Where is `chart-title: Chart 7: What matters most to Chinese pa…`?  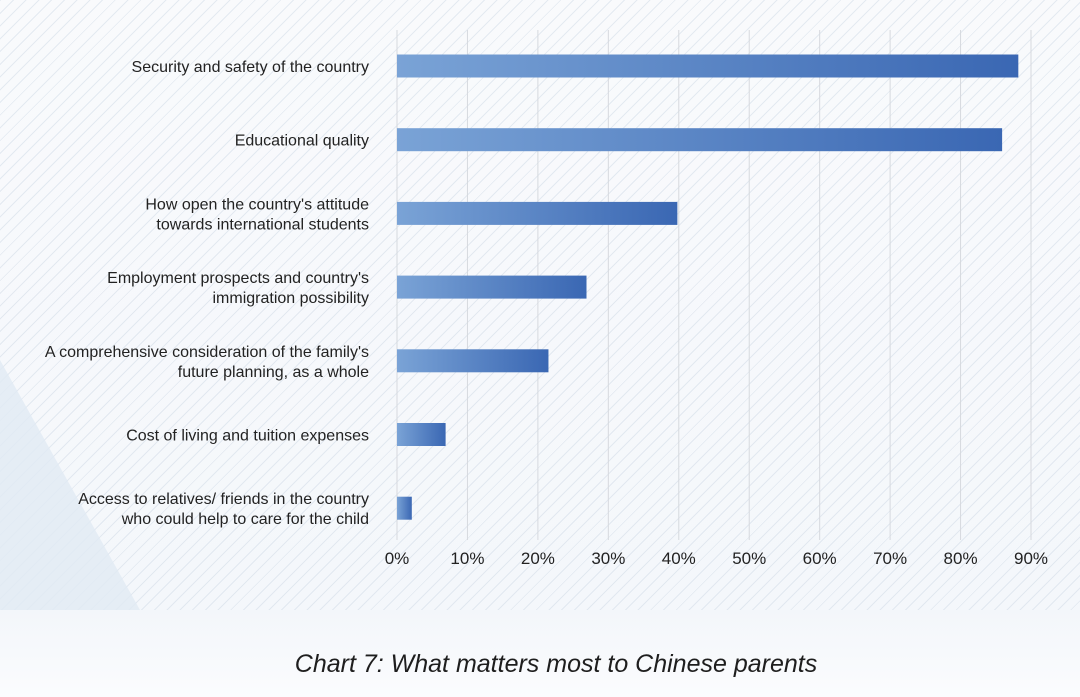 chart-title: Chart 7: What matters most to Chinese pa… is located at coordinates (556, 664).